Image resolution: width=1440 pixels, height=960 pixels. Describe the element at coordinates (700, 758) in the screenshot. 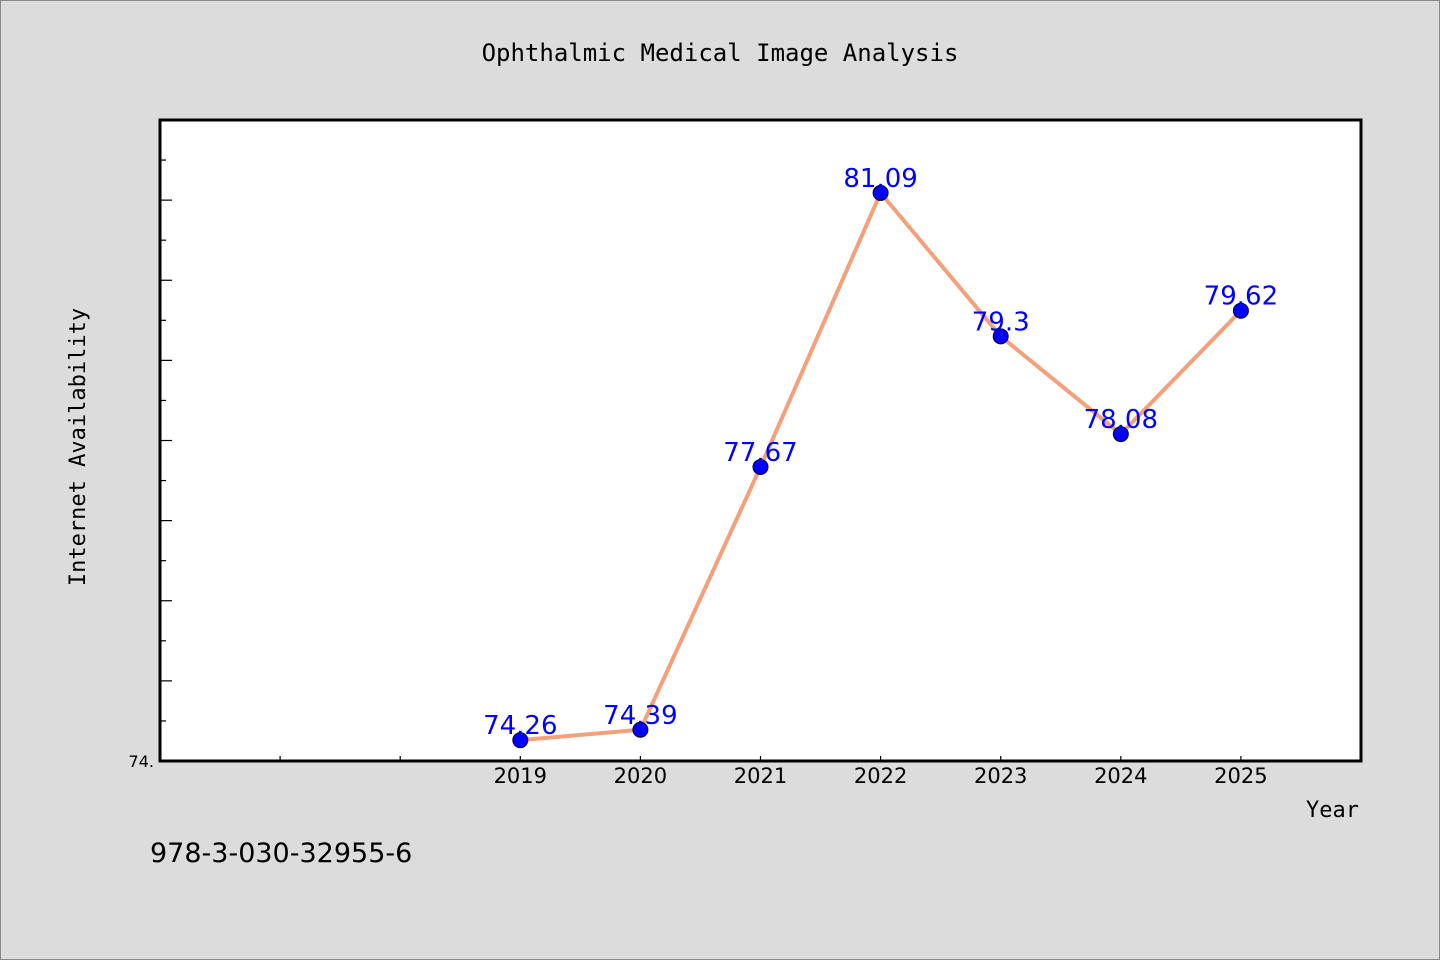

I see `x-axis-ticks` at that location.